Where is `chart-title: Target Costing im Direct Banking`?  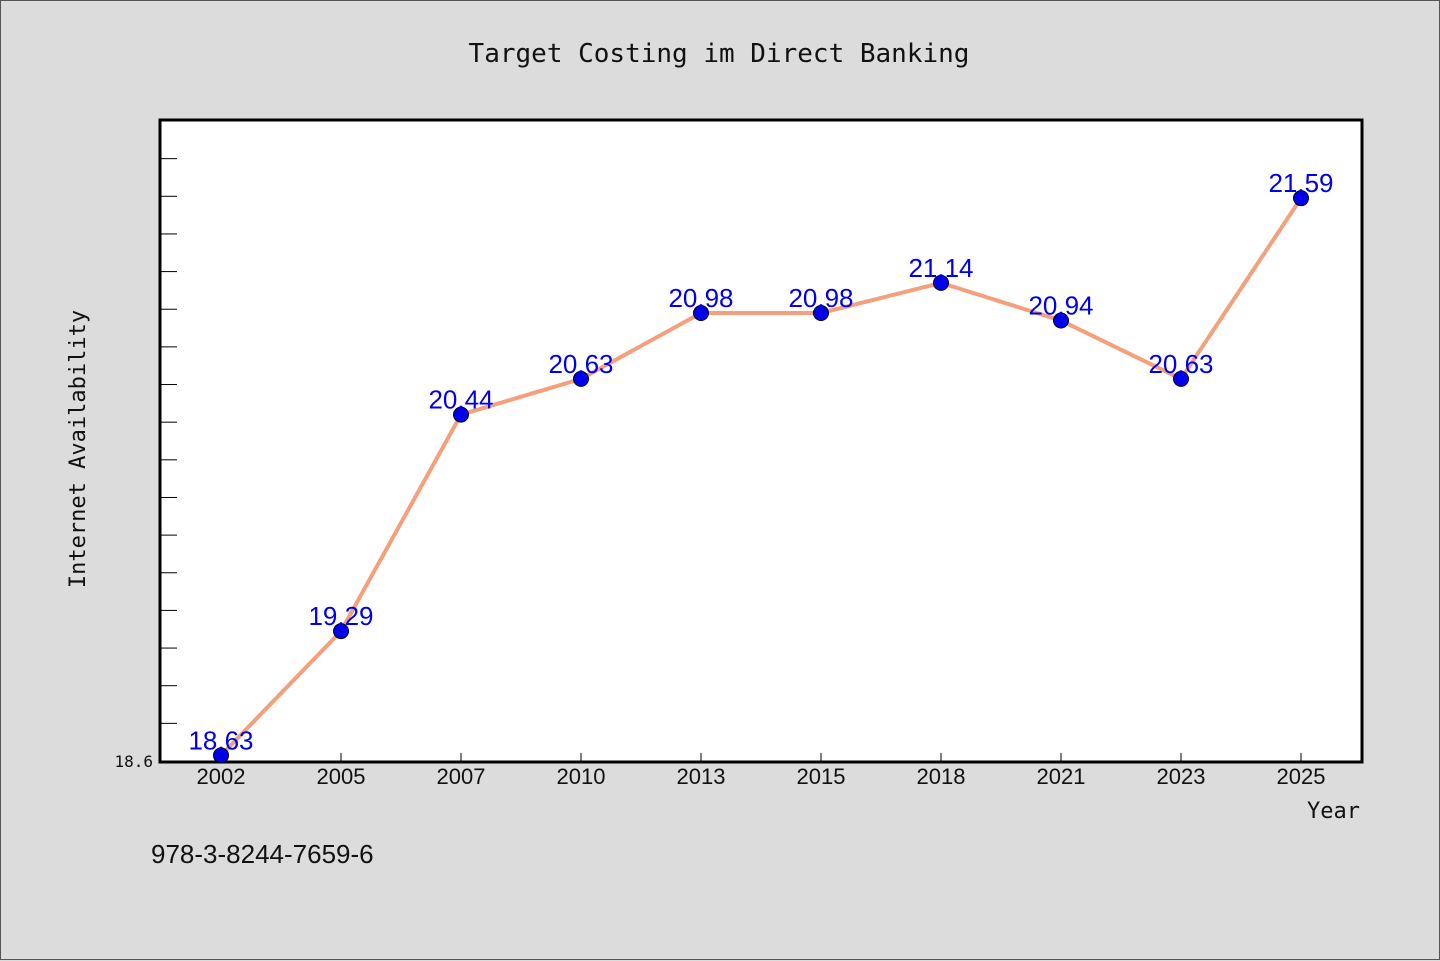 chart-title: Target Costing im Direct Banking is located at coordinates (719, 54).